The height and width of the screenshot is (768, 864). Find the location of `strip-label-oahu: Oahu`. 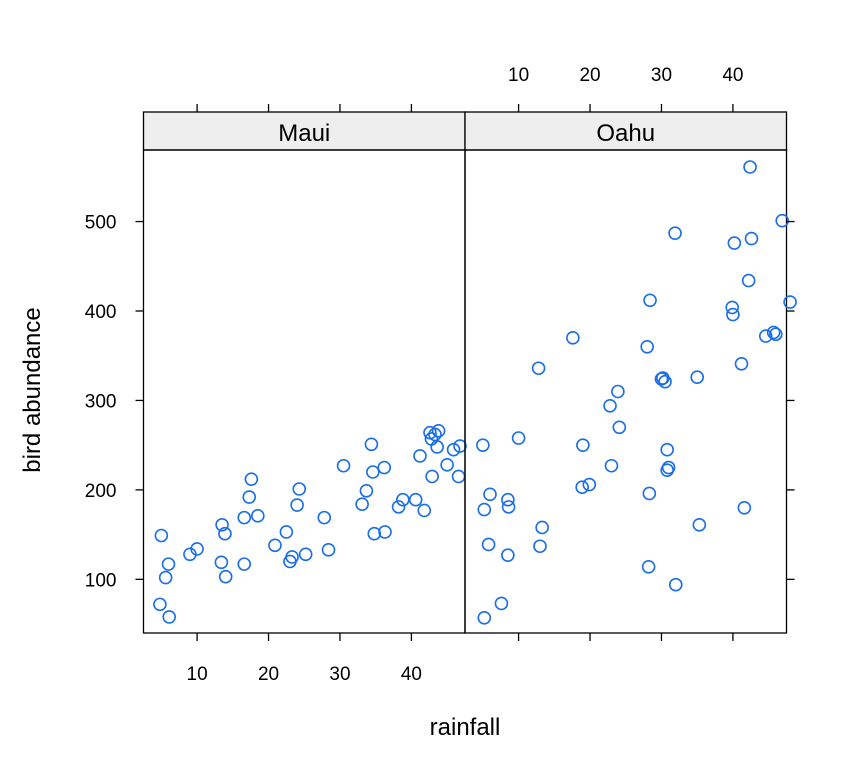

strip-label-oahu: Oahu is located at coordinates (625, 133).